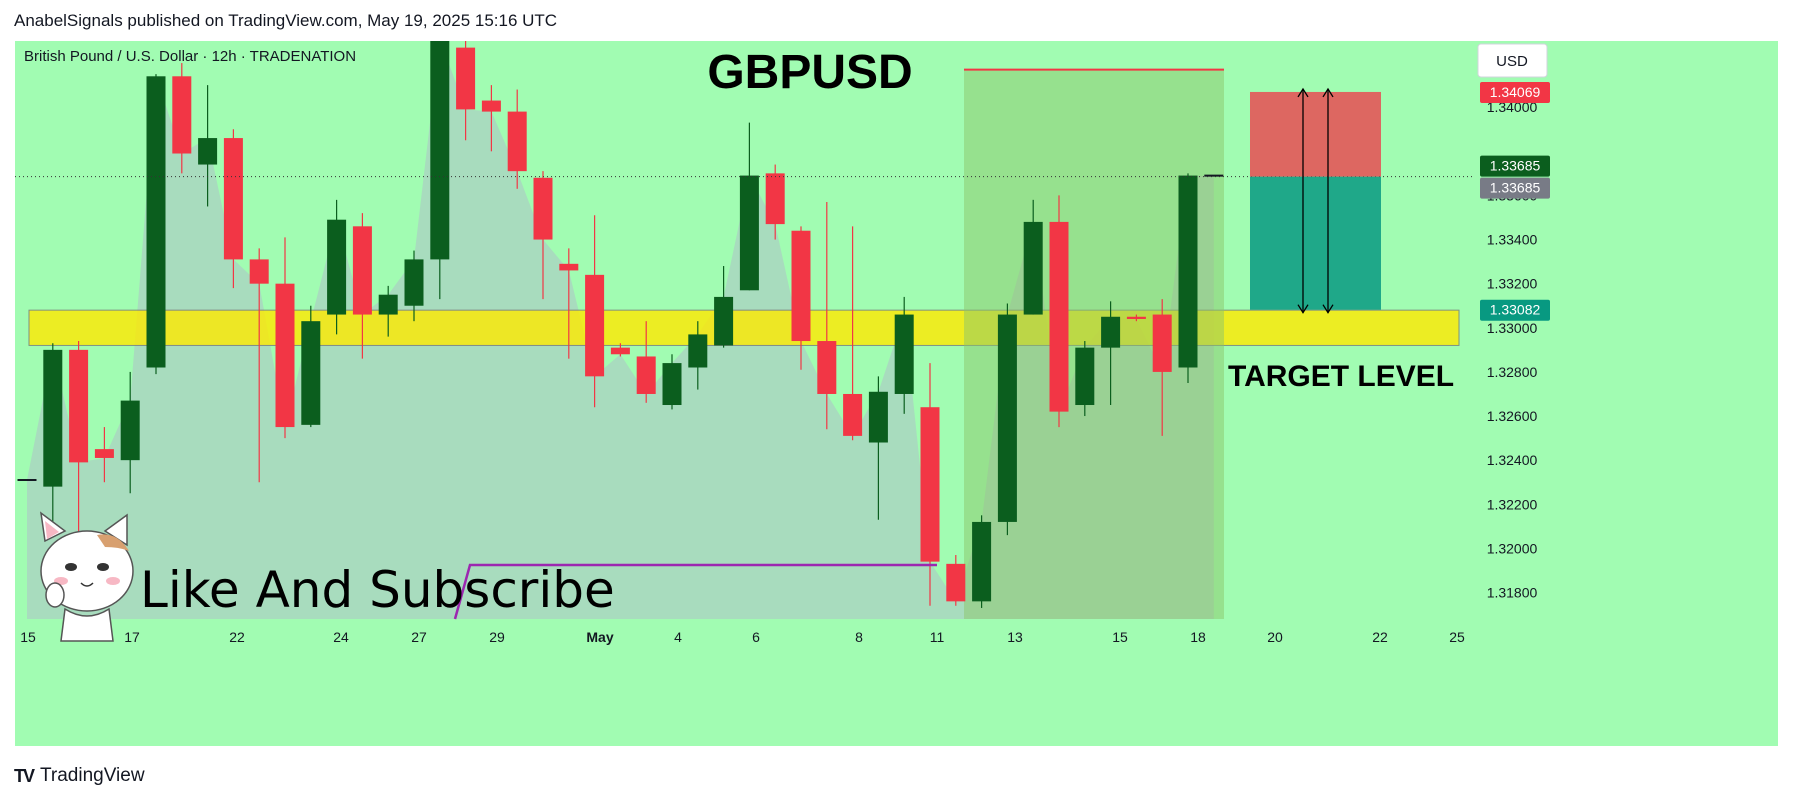 This screenshot has height=799, width=1793. What do you see at coordinates (1512, 240) in the screenshot?
I see `y-tick-label: 1.33400` at bounding box center [1512, 240].